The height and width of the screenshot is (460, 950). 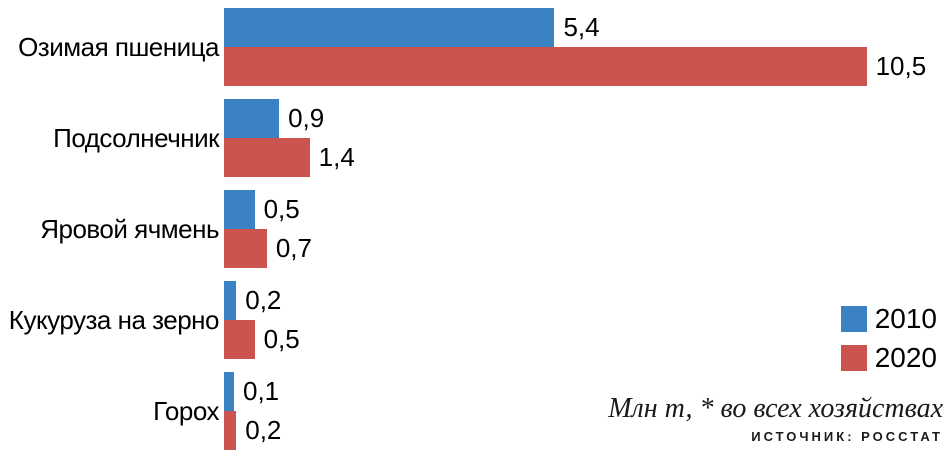 What do you see at coordinates (261, 391) in the screenshot?
I see `value-label: 0,1` at bounding box center [261, 391].